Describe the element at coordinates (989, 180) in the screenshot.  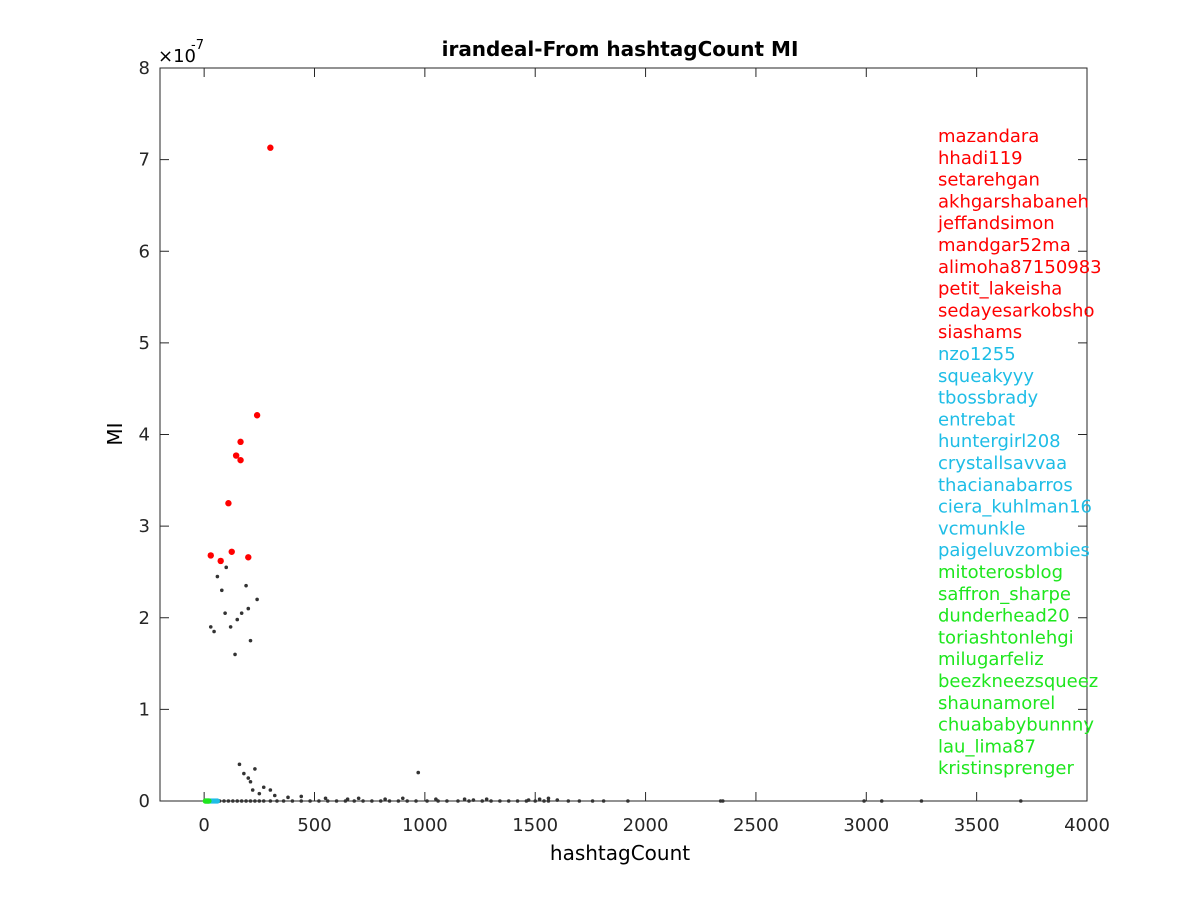
I see `name-label-top: setarehgan` at that location.